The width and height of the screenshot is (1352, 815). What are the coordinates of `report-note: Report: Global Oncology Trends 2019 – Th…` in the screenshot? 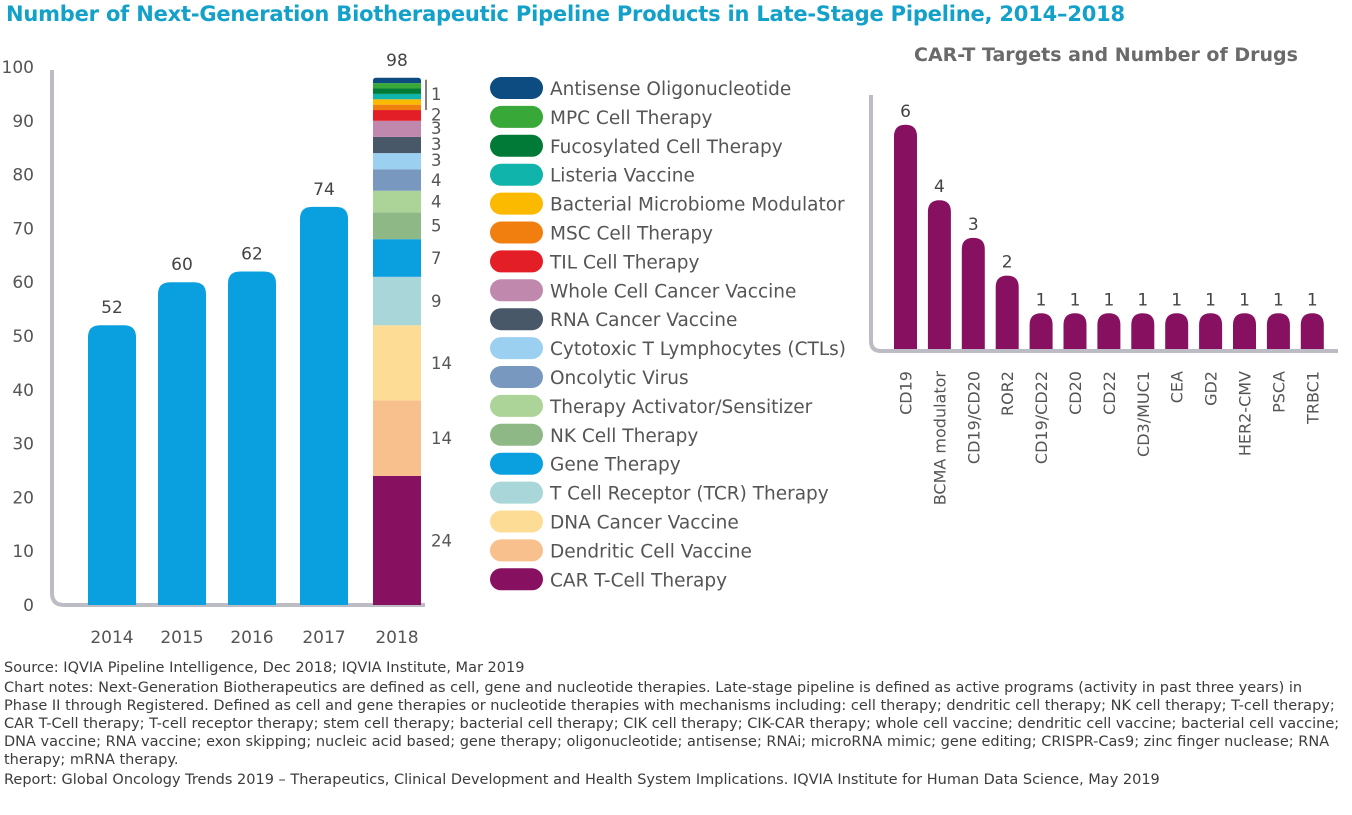 It's located at (582, 780).